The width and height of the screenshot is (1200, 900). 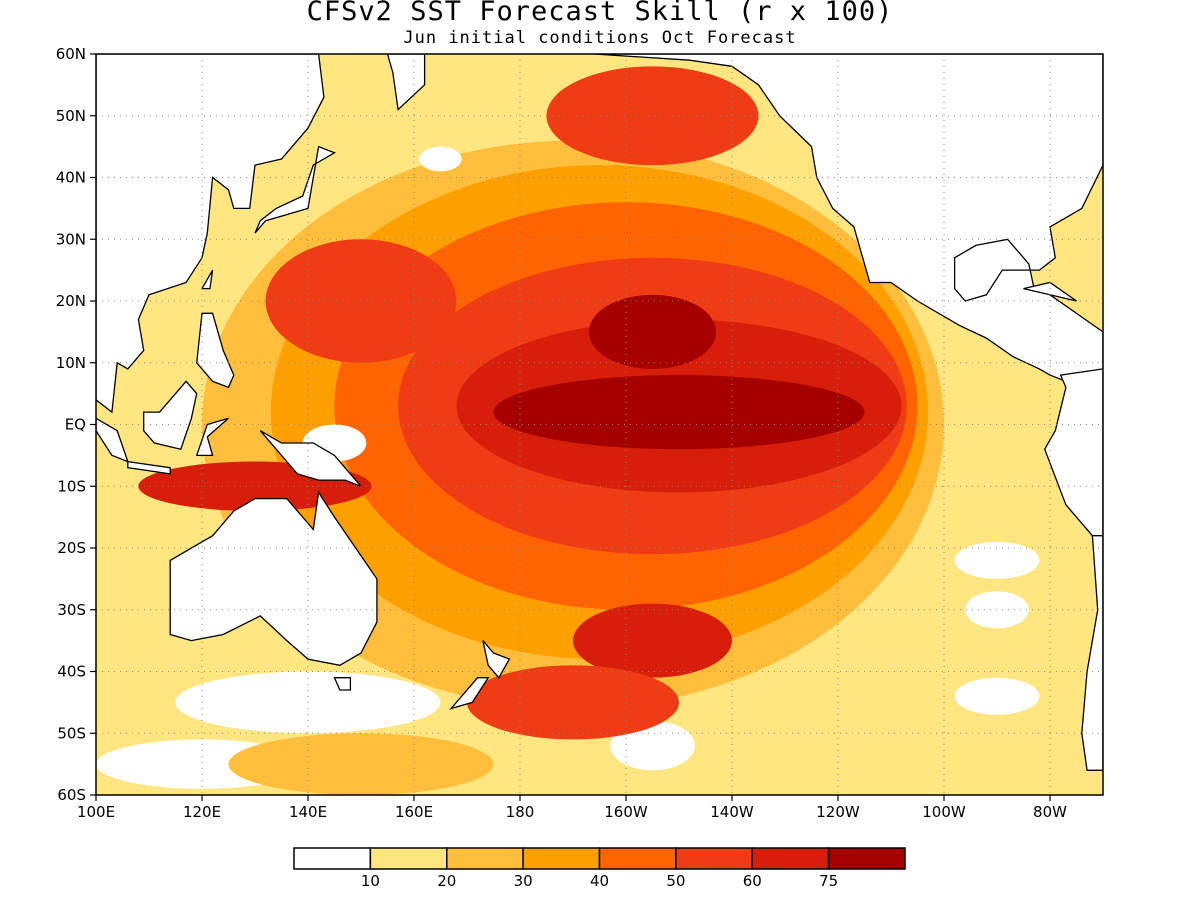 I want to click on land-sulawesi, so click(x=212, y=437).